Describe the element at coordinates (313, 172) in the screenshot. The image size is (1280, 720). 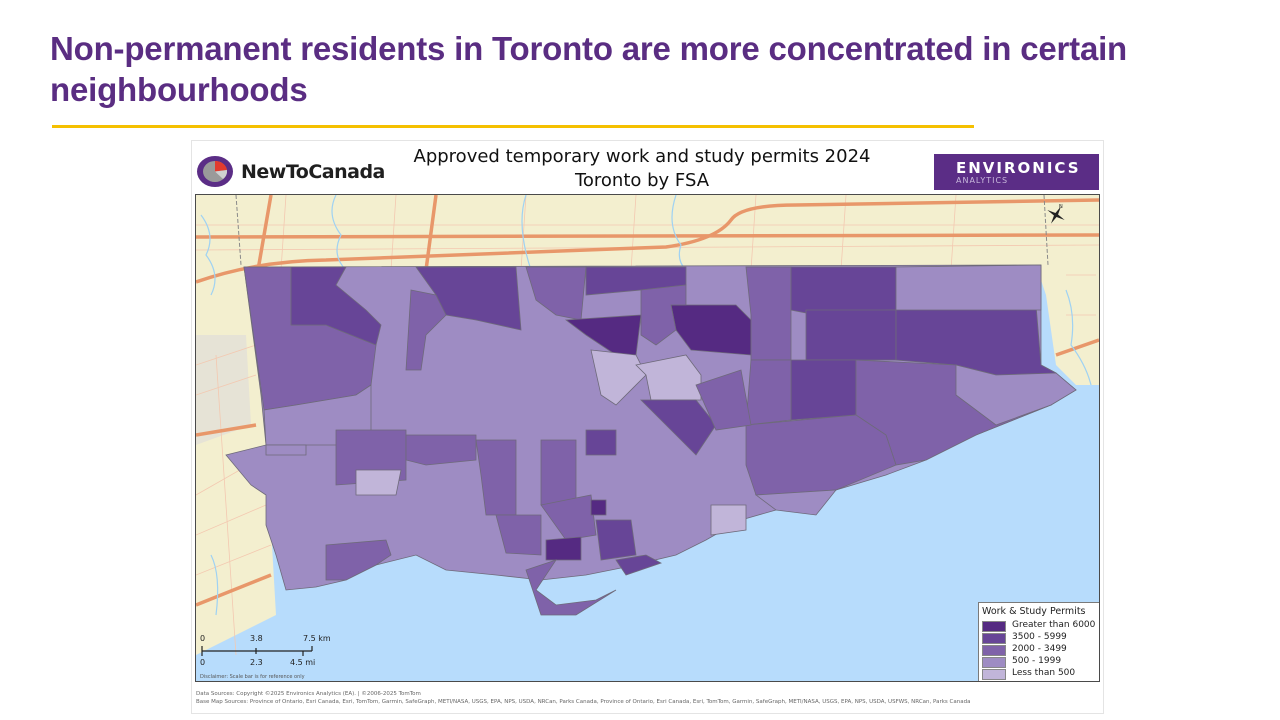
I see `newtocanada-logo-text: NewToCanada` at that location.